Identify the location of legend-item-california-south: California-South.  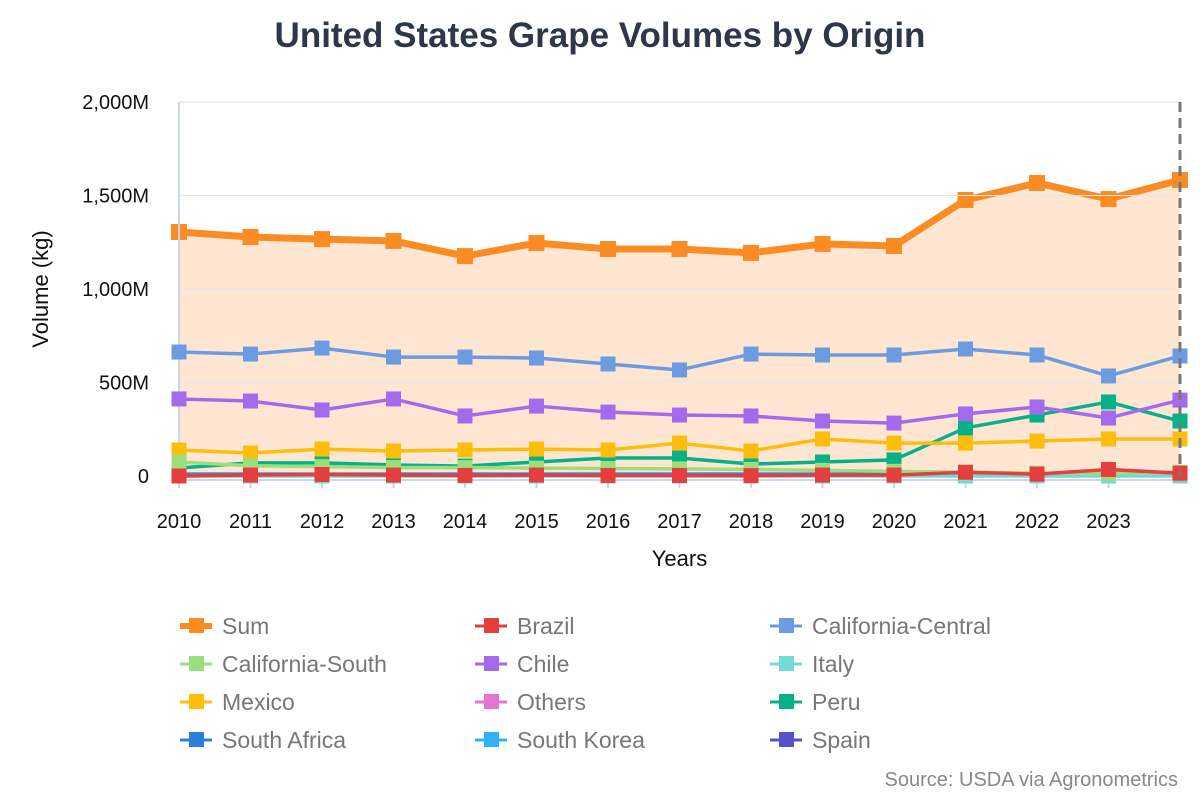
(327, 664).